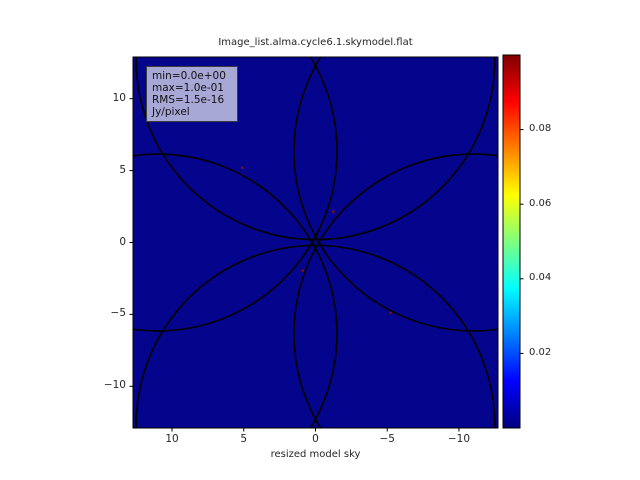 The image size is (640, 480). I want to click on y-tick-label: 10, so click(119, 97).